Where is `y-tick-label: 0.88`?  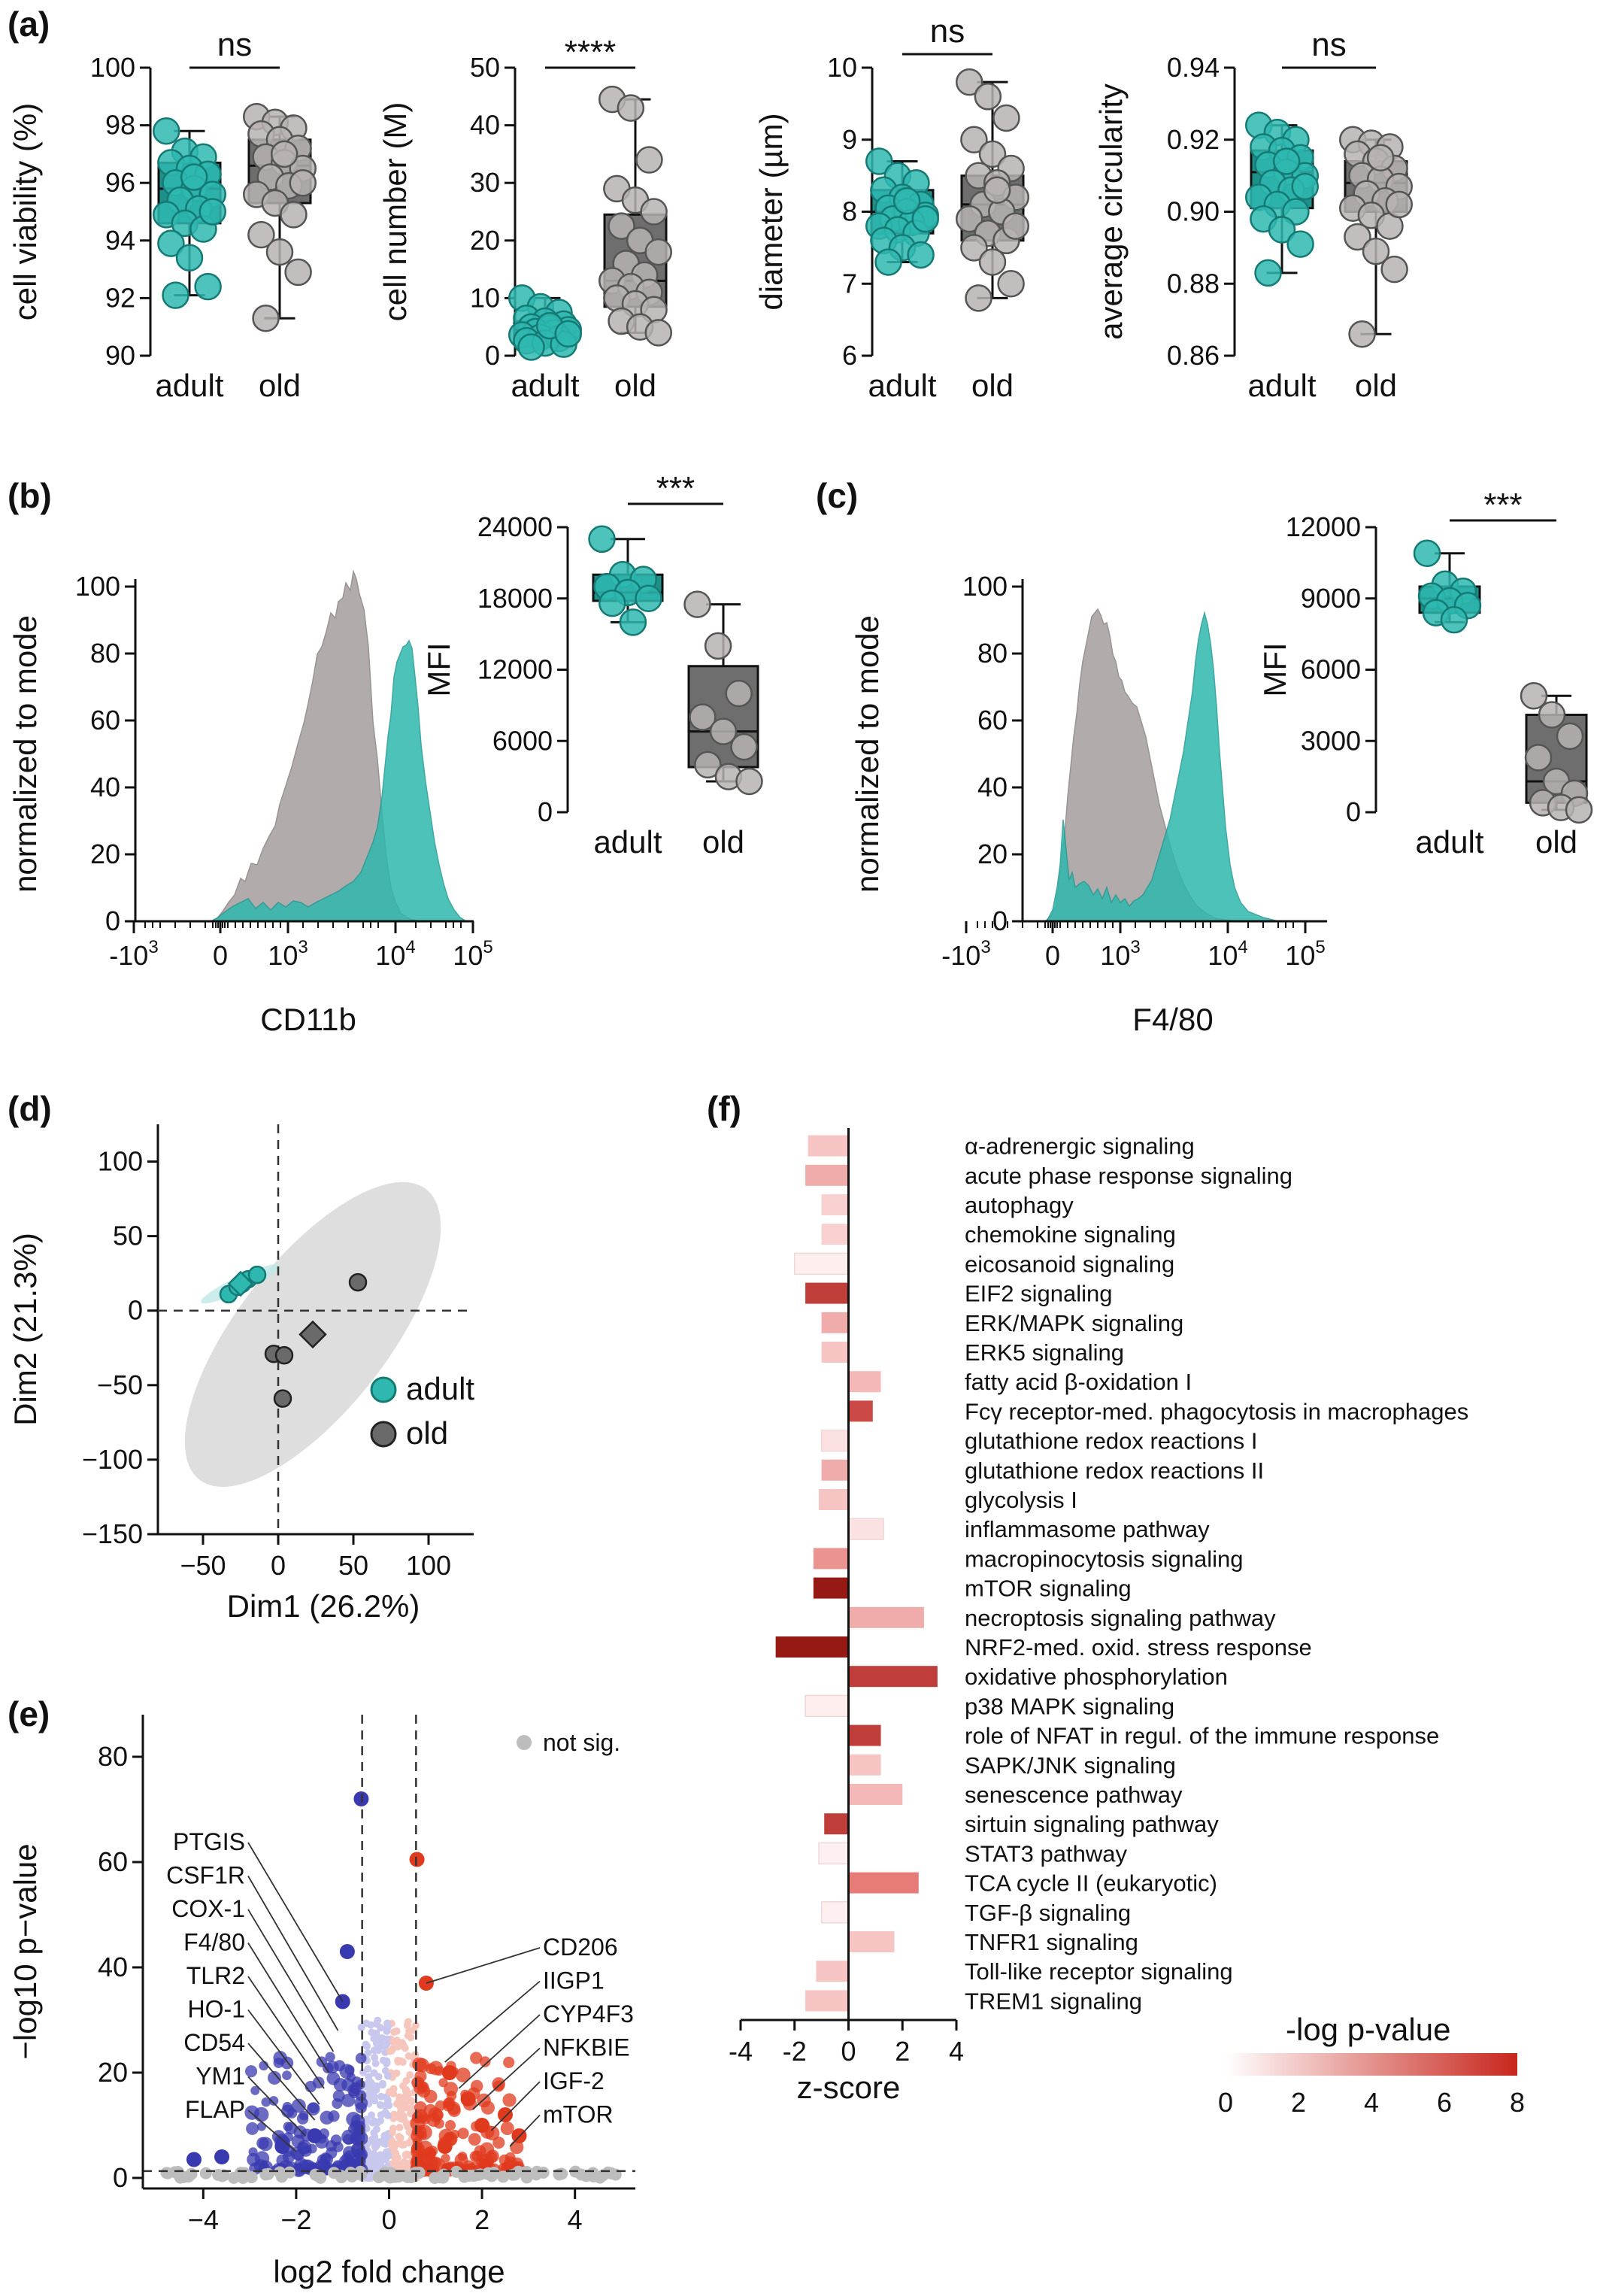 y-tick-label: 0.88 is located at coordinates (1193, 283).